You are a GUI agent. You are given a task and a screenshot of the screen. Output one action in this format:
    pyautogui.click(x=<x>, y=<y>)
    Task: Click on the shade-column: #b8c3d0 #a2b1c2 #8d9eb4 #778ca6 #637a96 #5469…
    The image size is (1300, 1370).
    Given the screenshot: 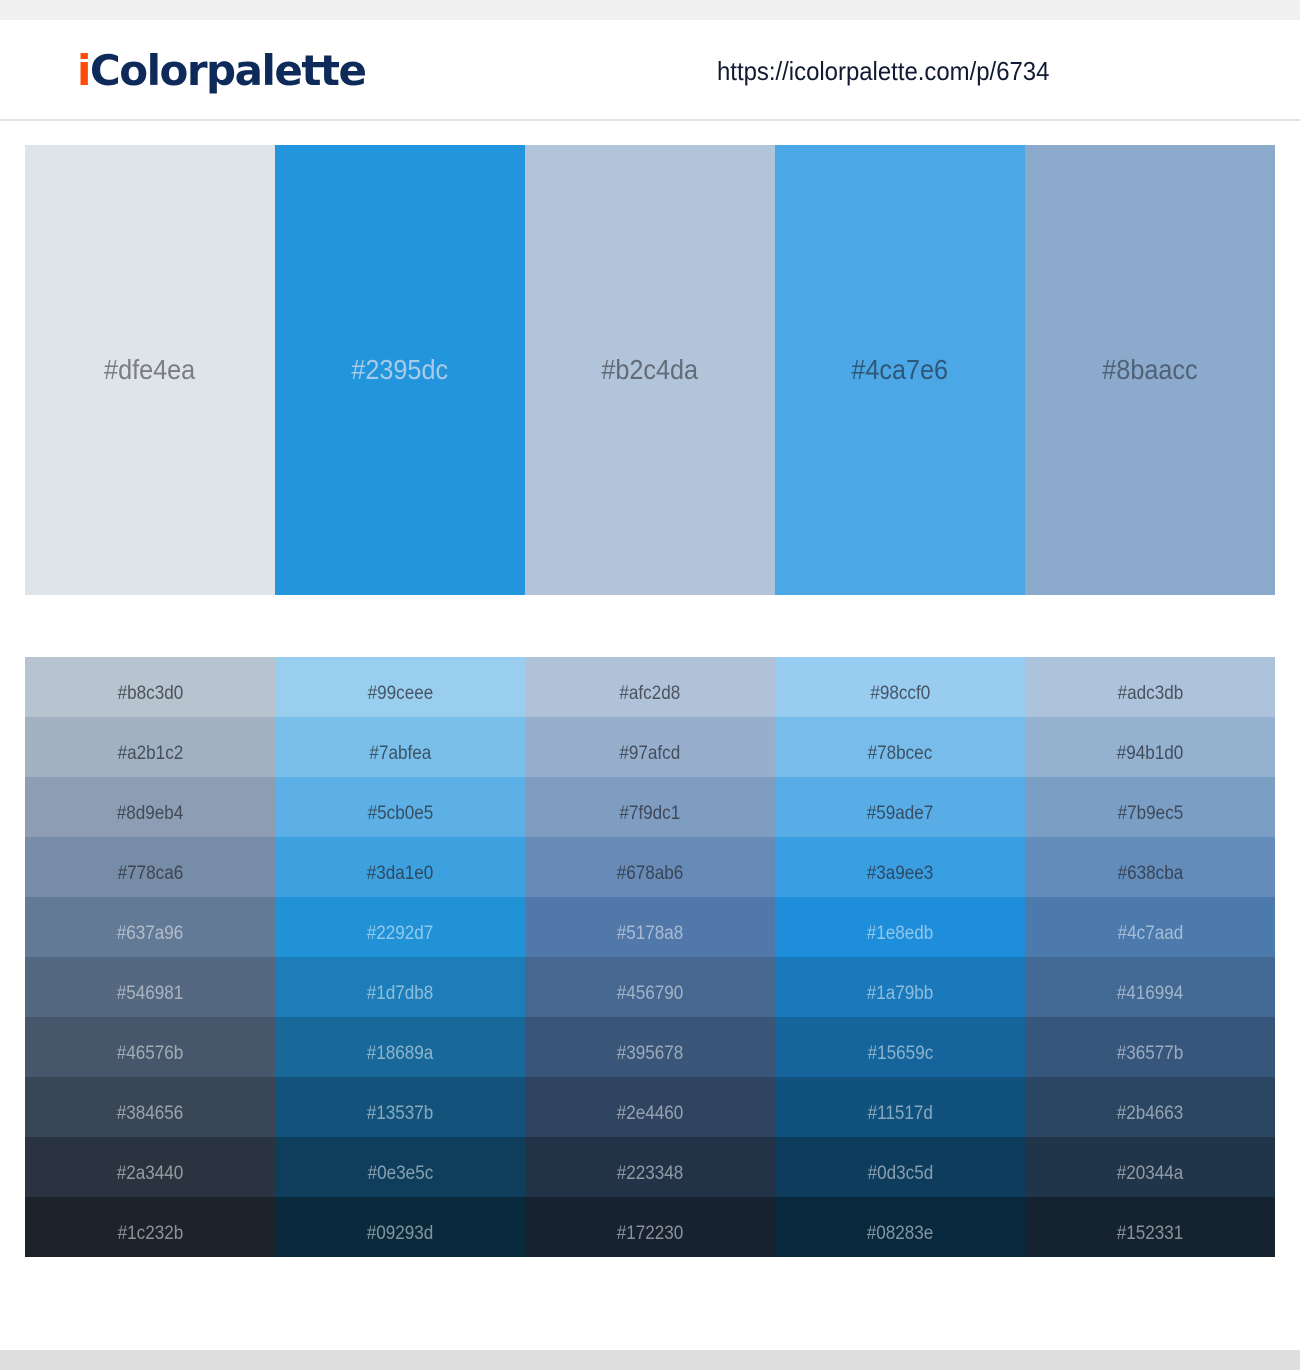 What is the action you would take?
    pyautogui.click(x=150, y=957)
    